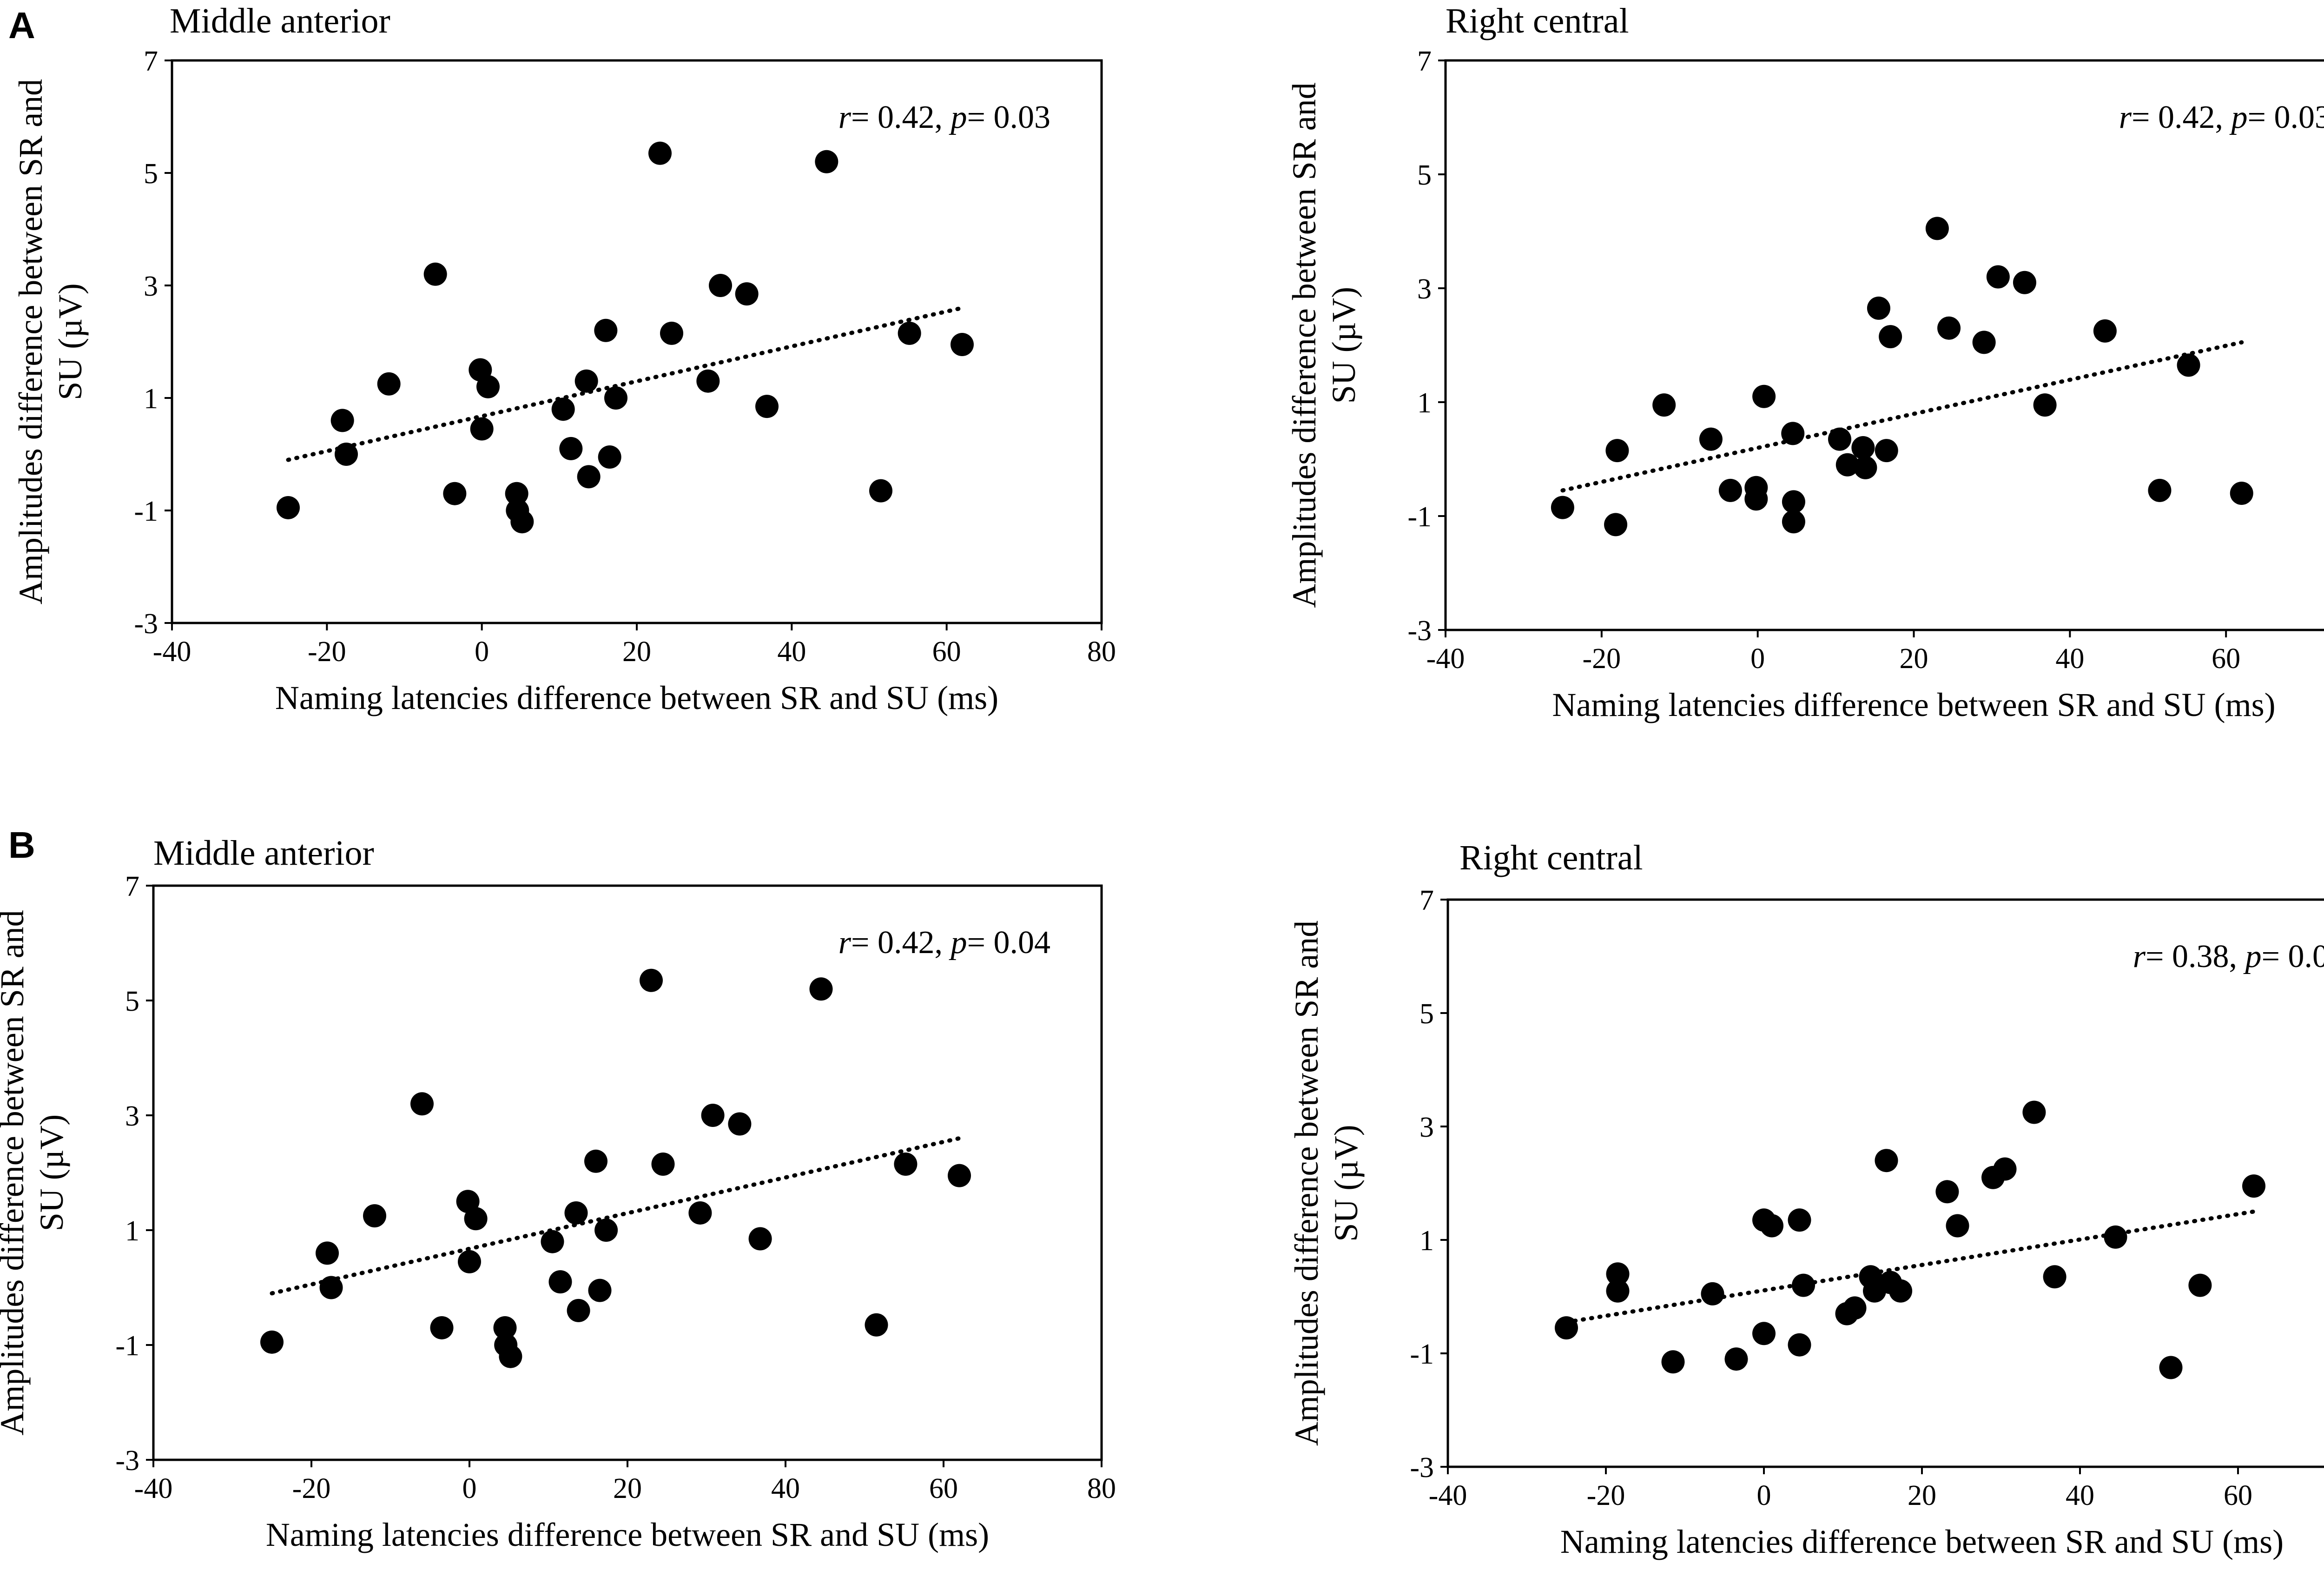  I want to click on stats-annotation: r= 0.42, p= 0.04, so click(944, 943).